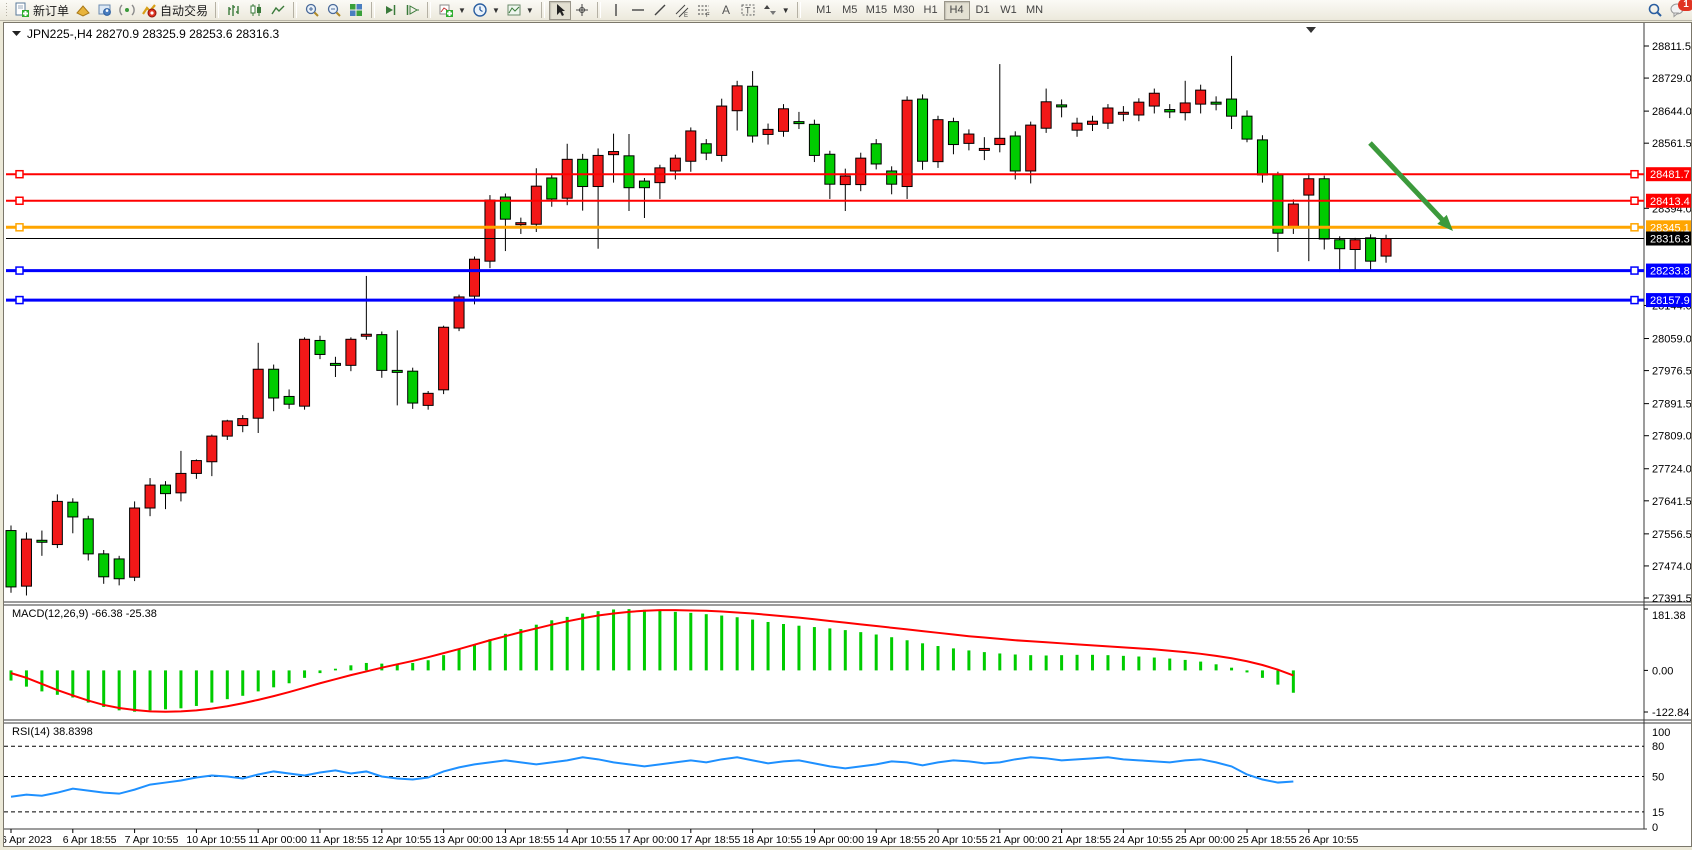 The height and width of the screenshot is (850, 1692). Describe the element at coordinates (1082, 840) in the screenshot. I see `svg-text: 21 Apr 18:55` at that location.